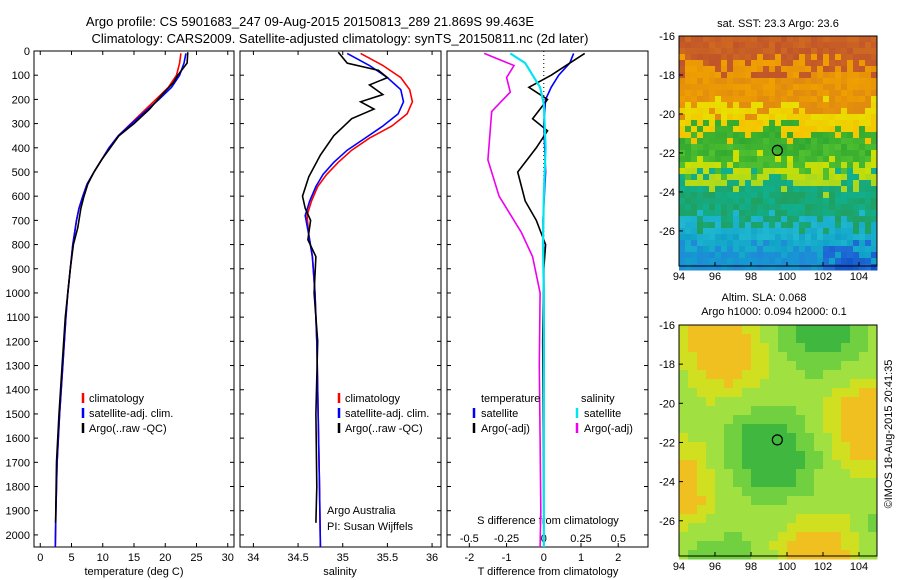  What do you see at coordinates (387, 558) in the screenshot?
I see `x-tick-label: 35.5` at bounding box center [387, 558].